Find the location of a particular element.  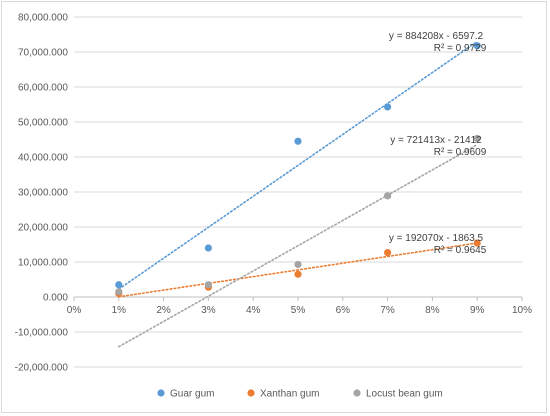

trendline-equation: y = 192070x - 1863.5 is located at coordinates (436, 238).